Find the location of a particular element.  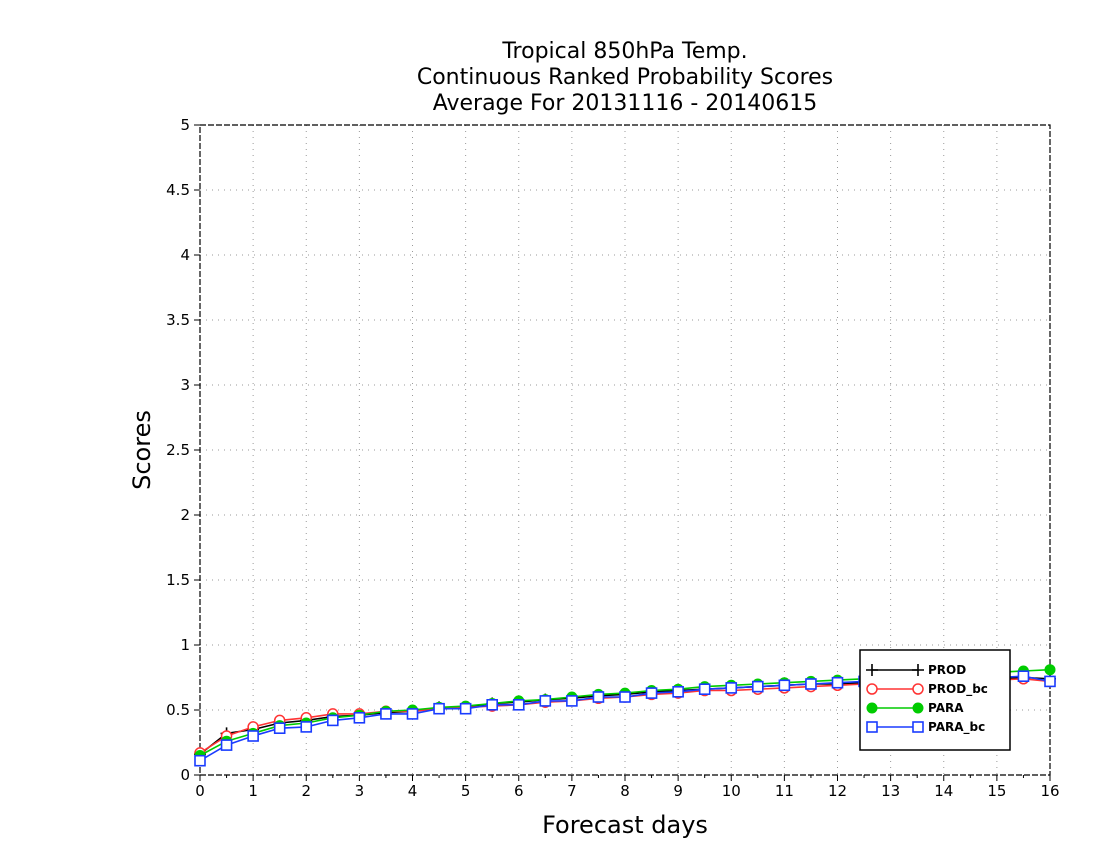

x-tick-label: 4 is located at coordinates (413, 791).